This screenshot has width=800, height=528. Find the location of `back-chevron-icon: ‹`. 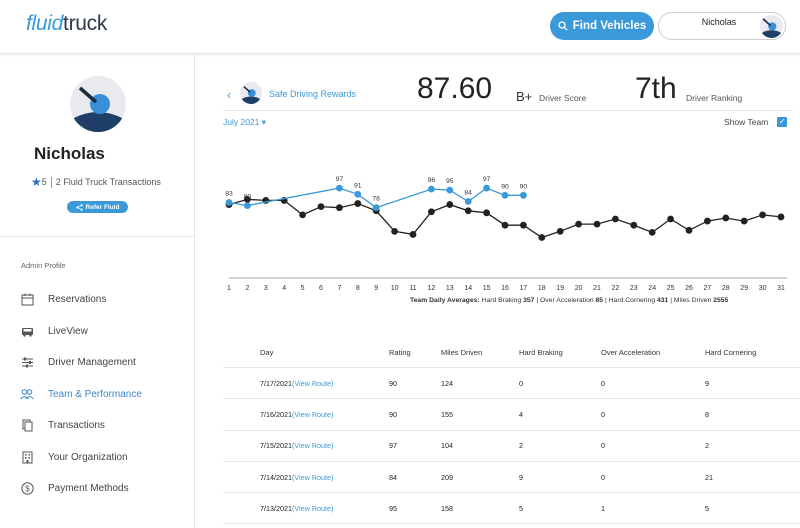

back-chevron-icon: ‹ is located at coordinates (229, 95).